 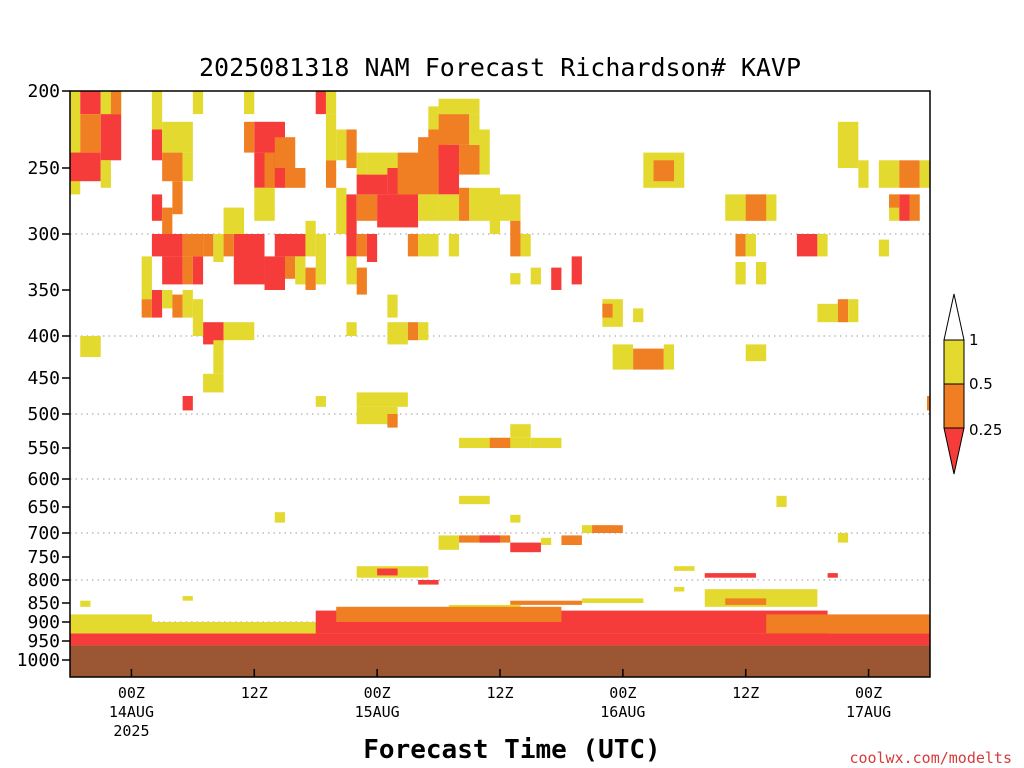 What do you see at coordinates (622, 712) in the screenshot?
I see `x-tick-label: 16AUG` at bounding box center [622, 712].